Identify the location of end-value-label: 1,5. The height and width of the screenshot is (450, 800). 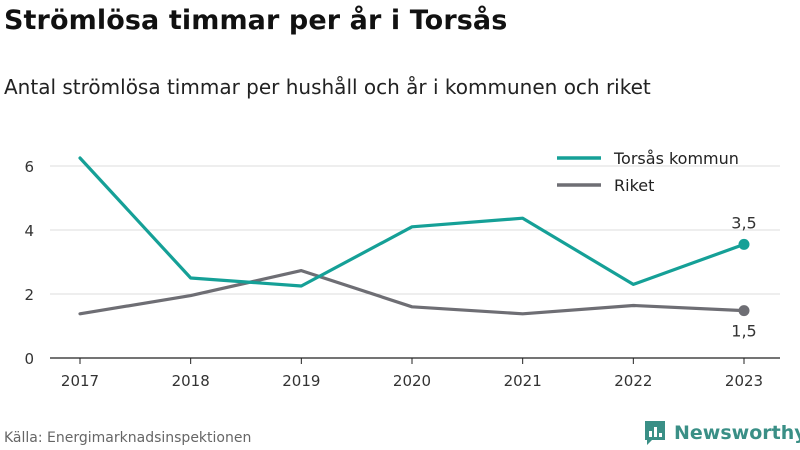
(743, 331).